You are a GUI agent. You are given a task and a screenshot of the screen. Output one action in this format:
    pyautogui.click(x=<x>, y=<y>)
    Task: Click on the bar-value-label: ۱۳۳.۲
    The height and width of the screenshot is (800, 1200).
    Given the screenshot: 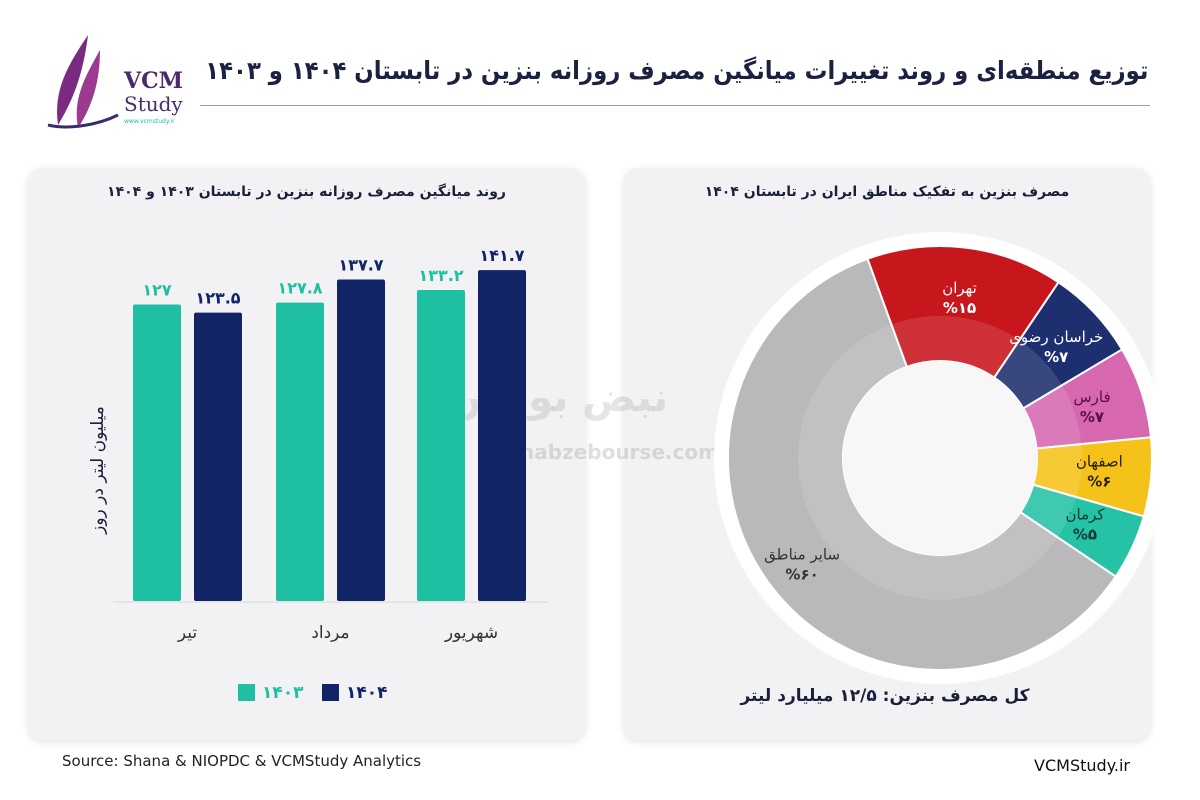 What is the action you would take?
    pyautogui.click(x=440, y=275)
    